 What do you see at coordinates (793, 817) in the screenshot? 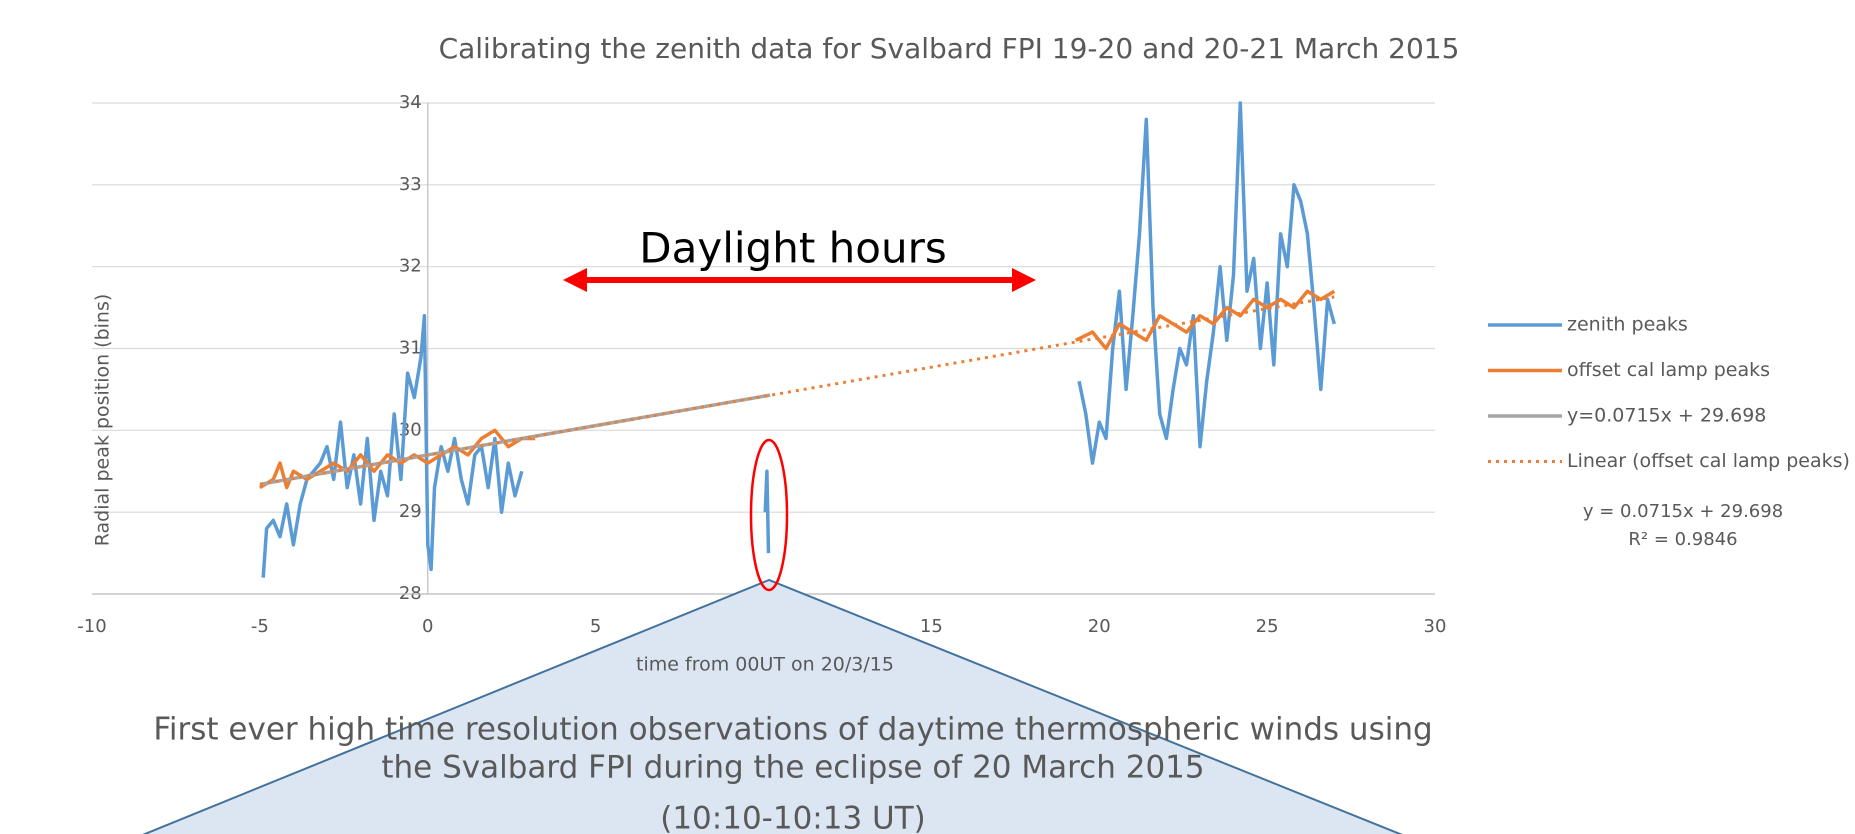
I see `callout-text: (10:10-10:13 UT)` at bounding box center [793, 817].